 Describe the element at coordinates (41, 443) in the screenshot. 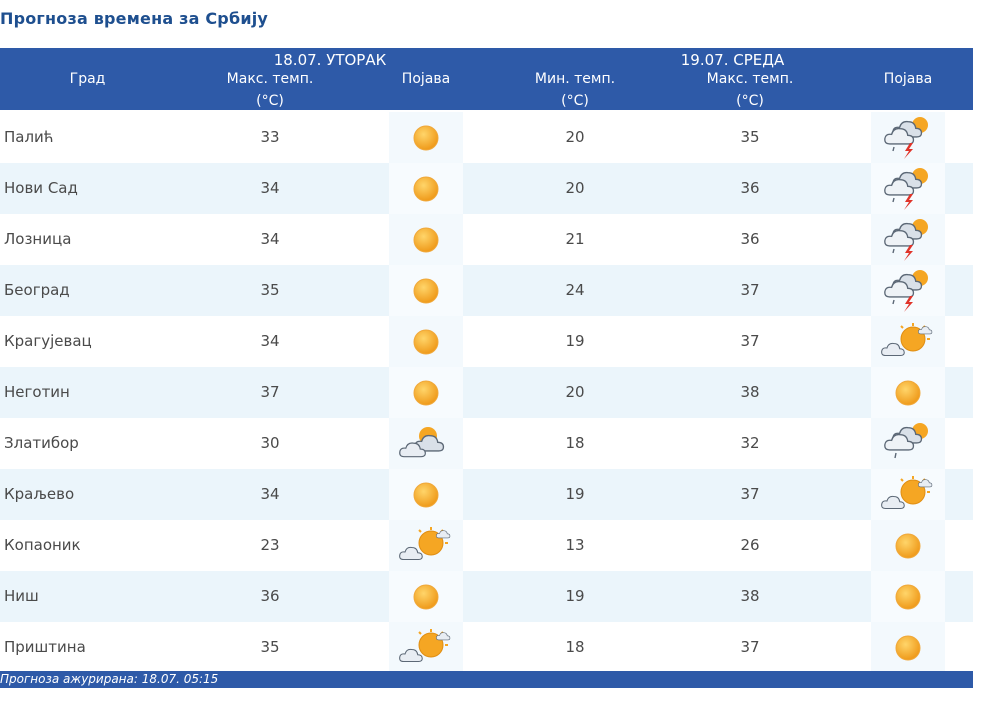

I see `city-name: Златибор` at that location.